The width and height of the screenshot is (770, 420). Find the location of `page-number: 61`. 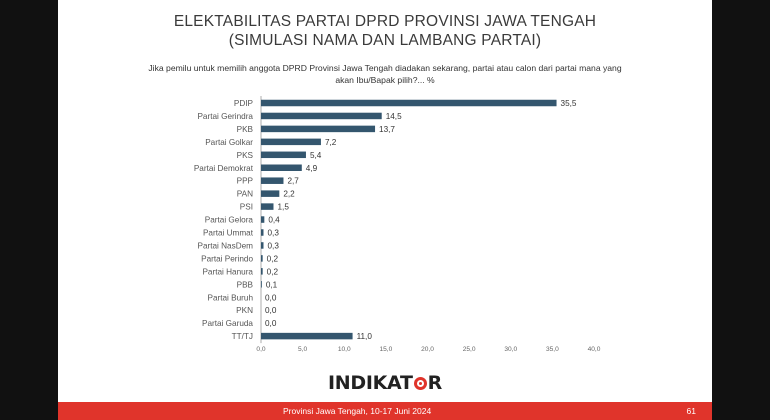

page-number: 61 is located at coordinates (691, 411).